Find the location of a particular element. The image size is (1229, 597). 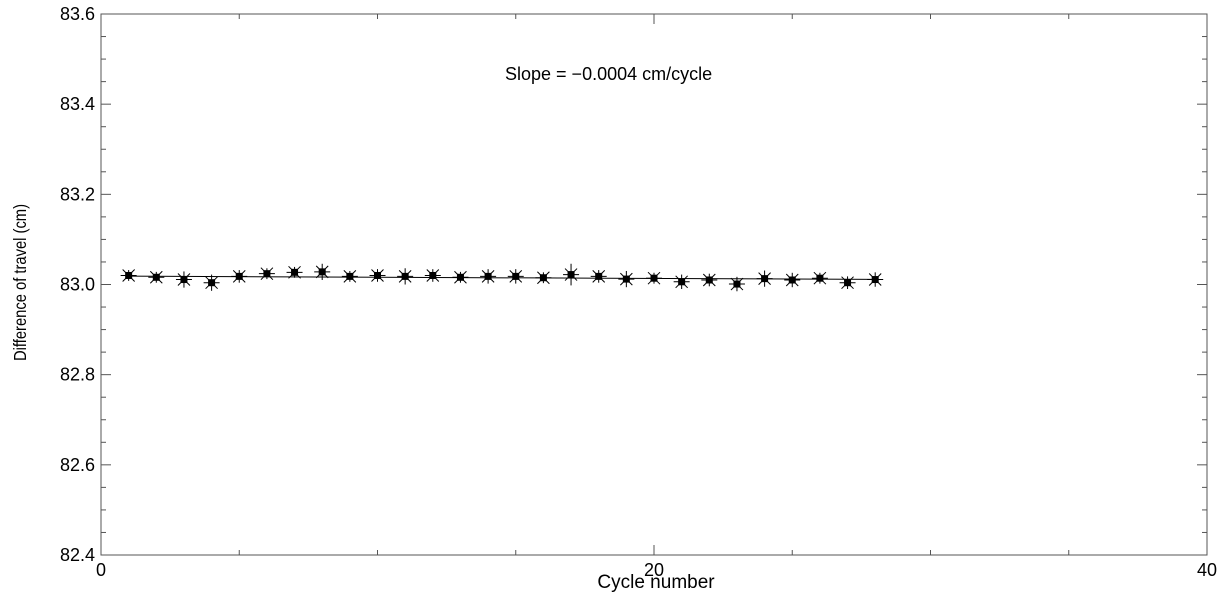

y-axis-label: Difference of travel (cm) is located at coordinates (21, 282).